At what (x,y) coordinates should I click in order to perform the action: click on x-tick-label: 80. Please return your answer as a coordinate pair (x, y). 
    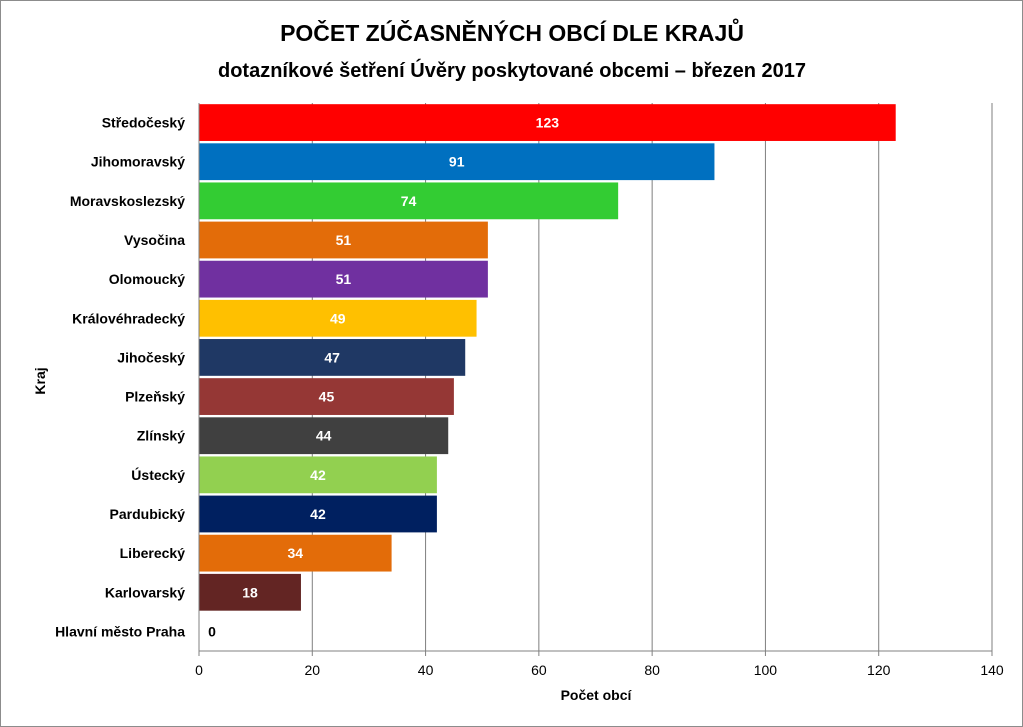
    Looking at the image, I should click on (652, 670).